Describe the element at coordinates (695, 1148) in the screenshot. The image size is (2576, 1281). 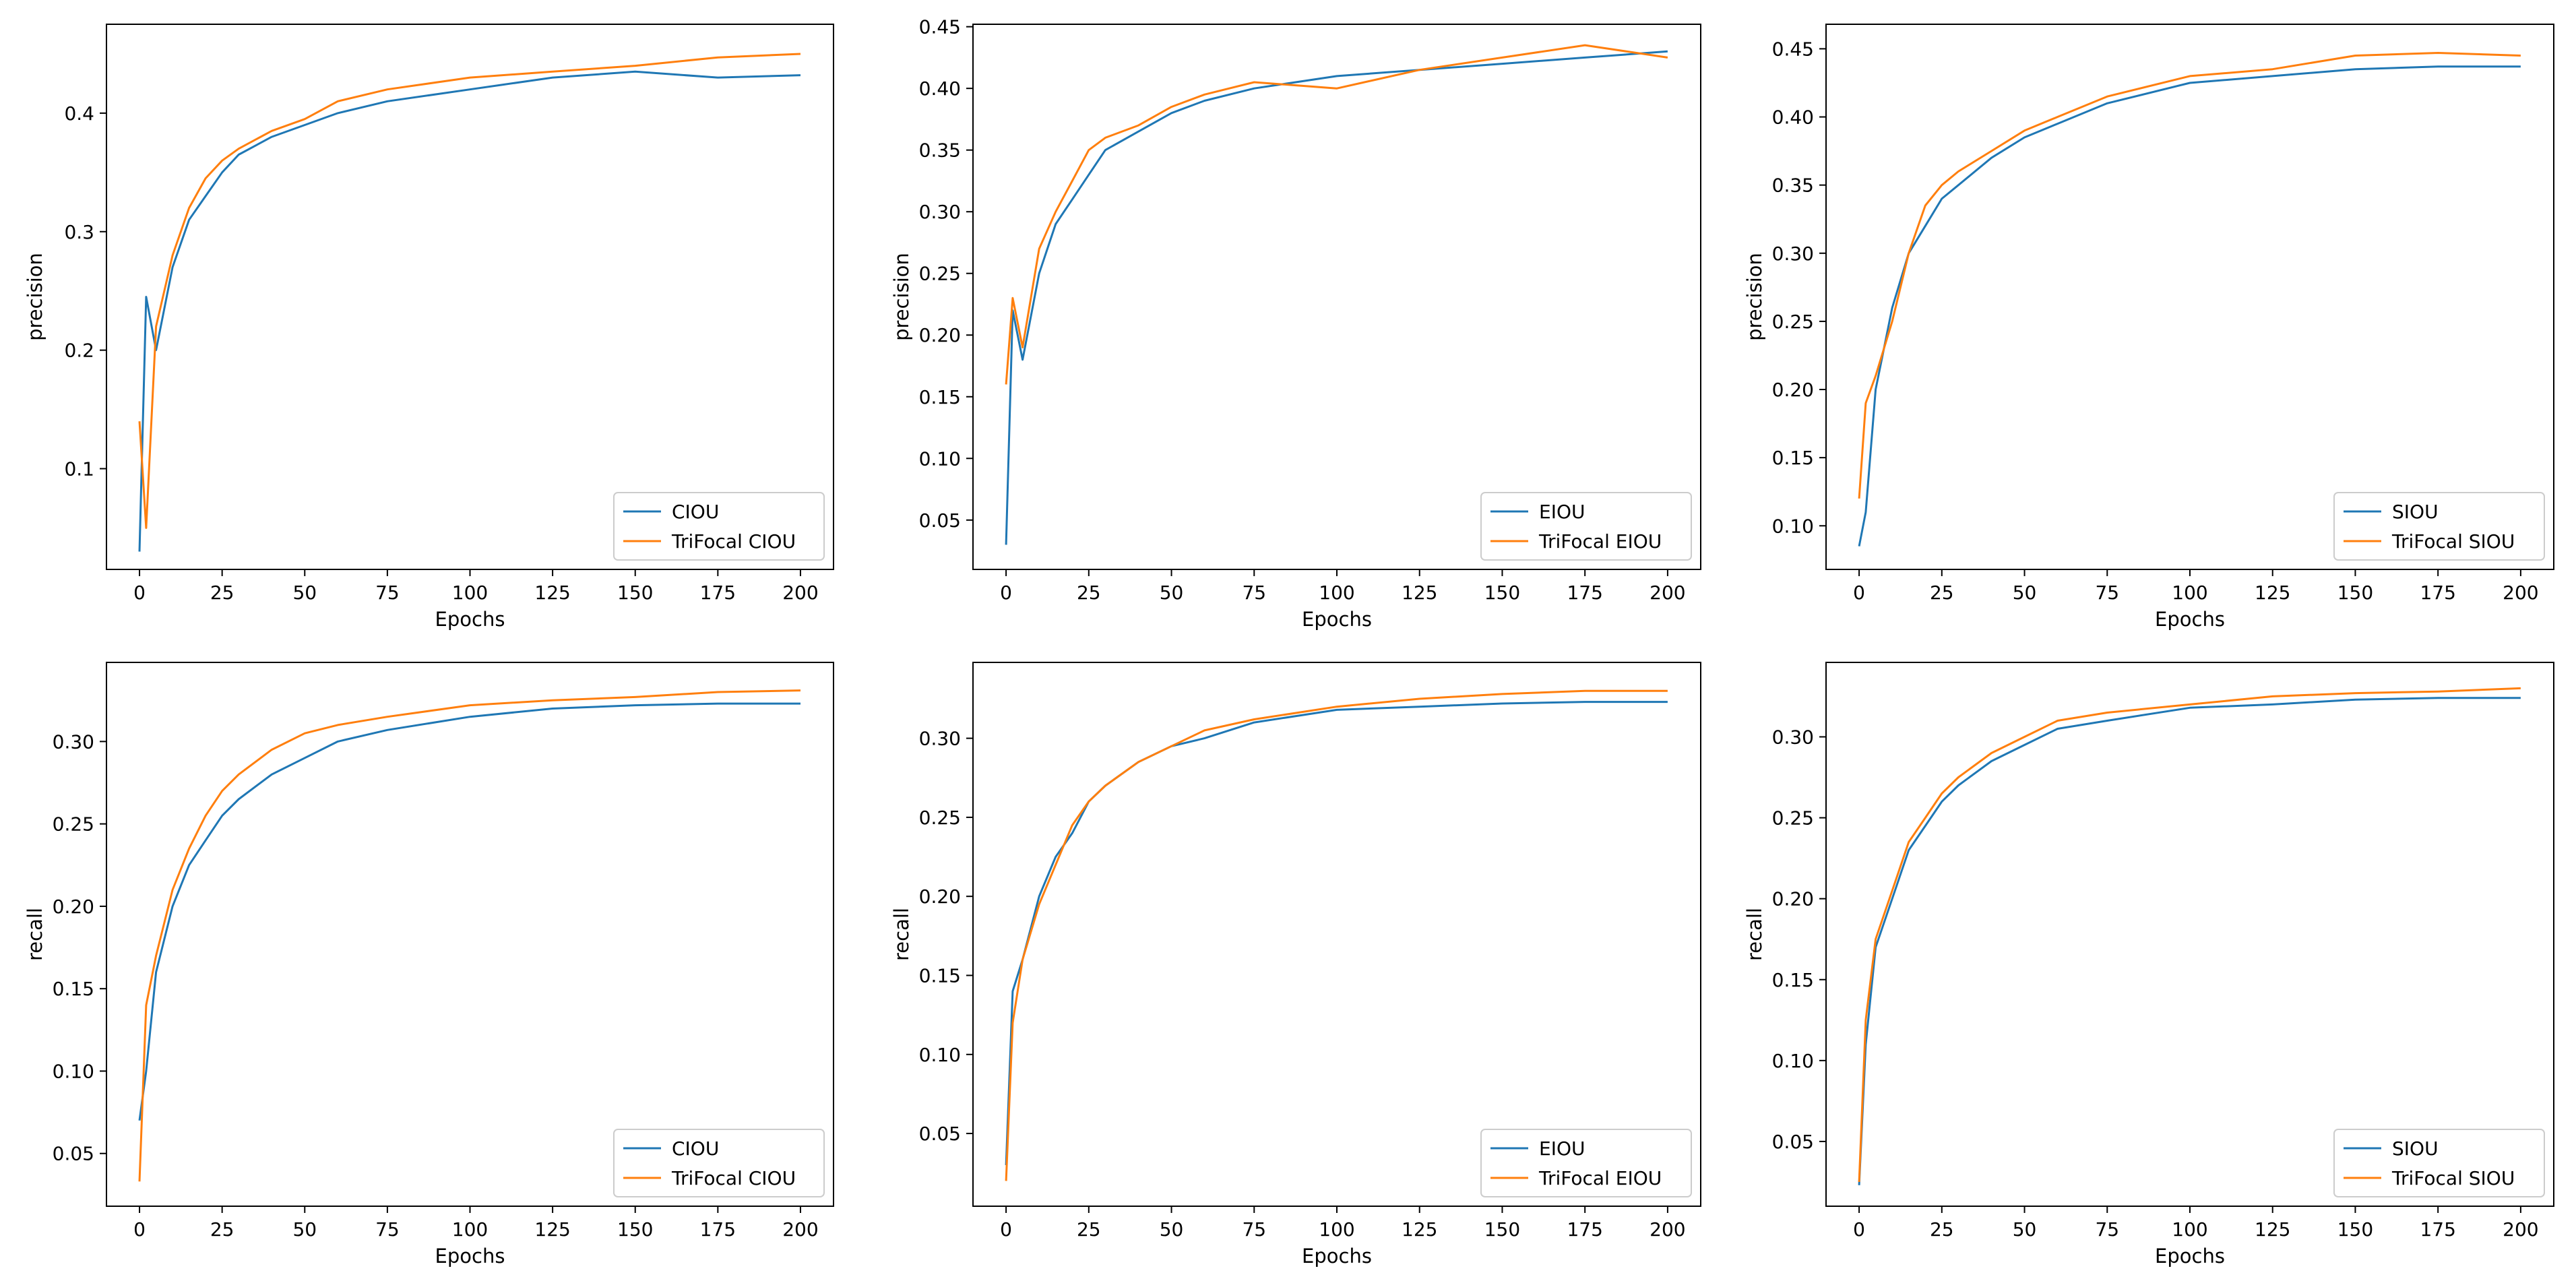
I see `legend-label-1: CIOU` at that location.